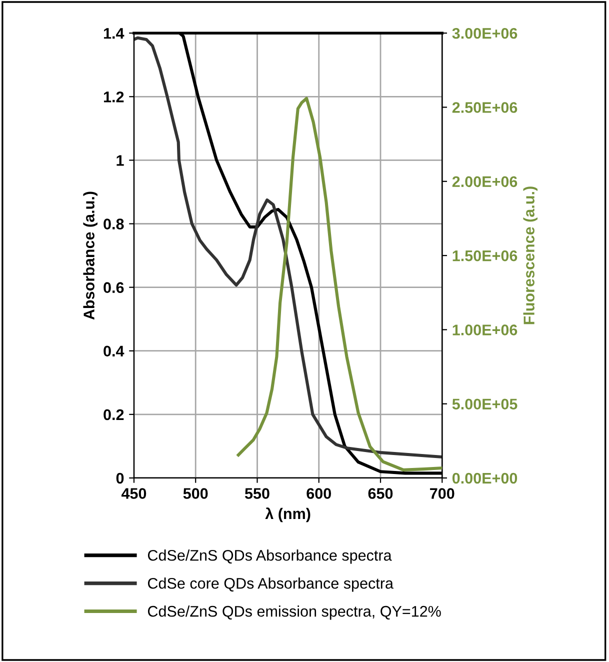 The height and width of the screenshot is (662, 609). I want to click on x-axis-title: λ (nm), so click(287, 514).